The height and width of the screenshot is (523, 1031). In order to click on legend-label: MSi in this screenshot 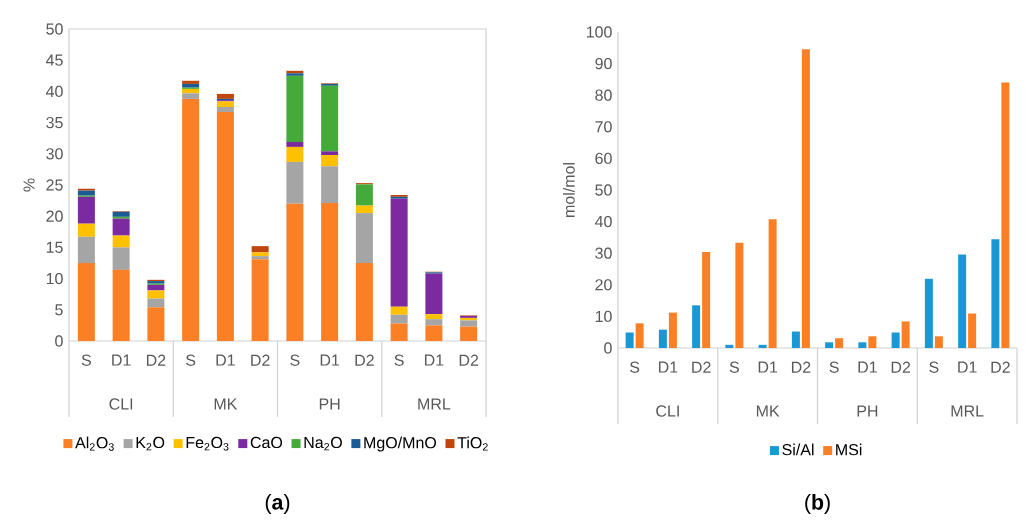, I will do `click(849, 449)`.